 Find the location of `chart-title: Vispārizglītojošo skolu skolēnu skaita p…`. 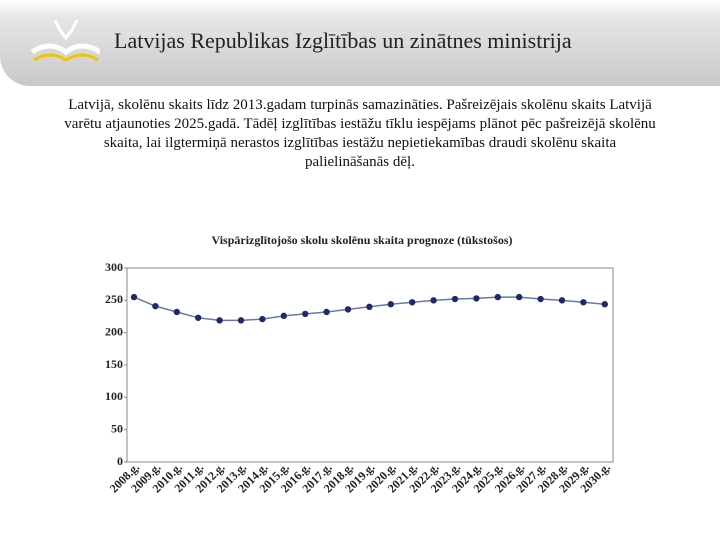

chart-title: Vispārizglītojošo skolu skolēnu skaita p… is located at coordinates (361, 240).